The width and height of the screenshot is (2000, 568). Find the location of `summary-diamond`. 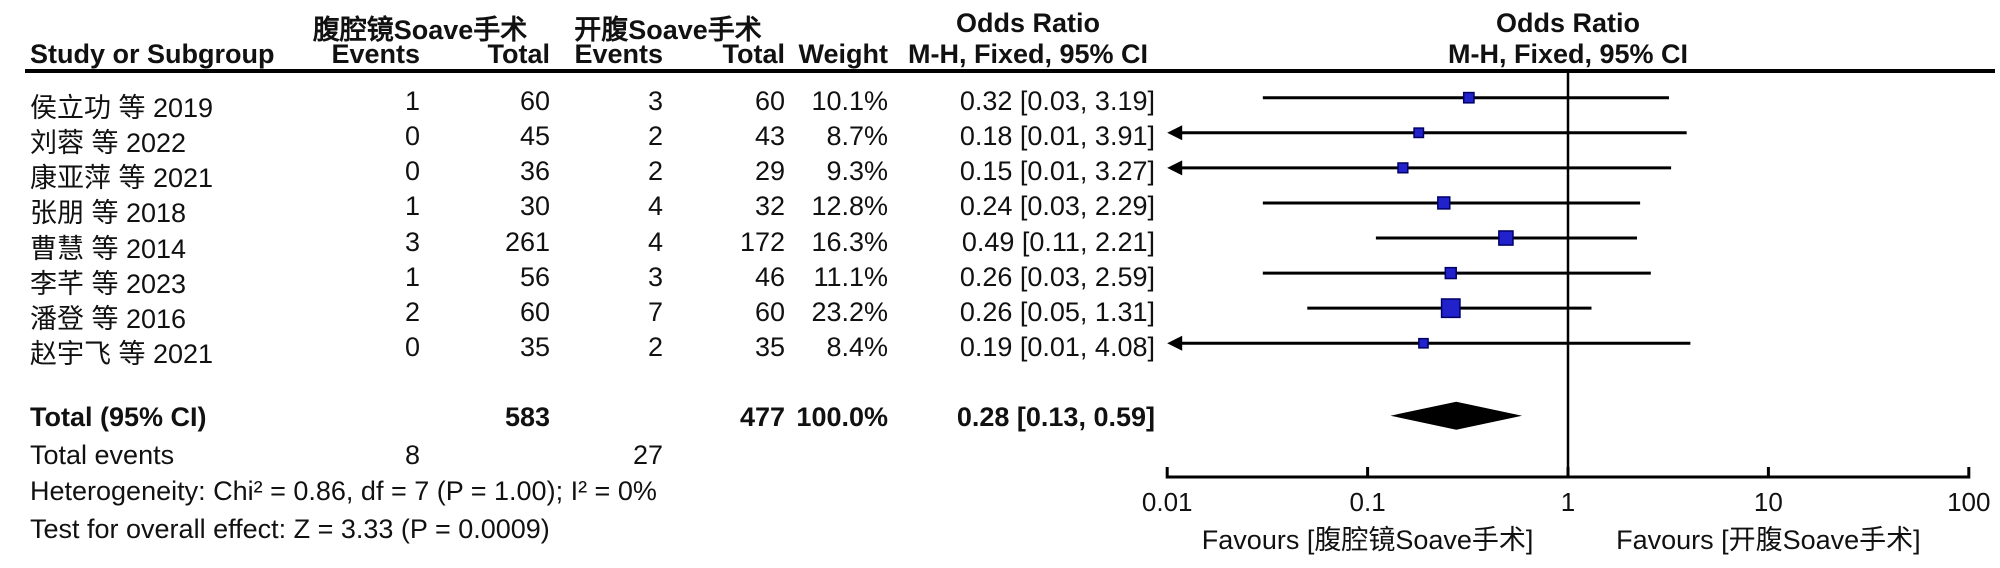

summary-diamond is located at coordinates (1456, 415).